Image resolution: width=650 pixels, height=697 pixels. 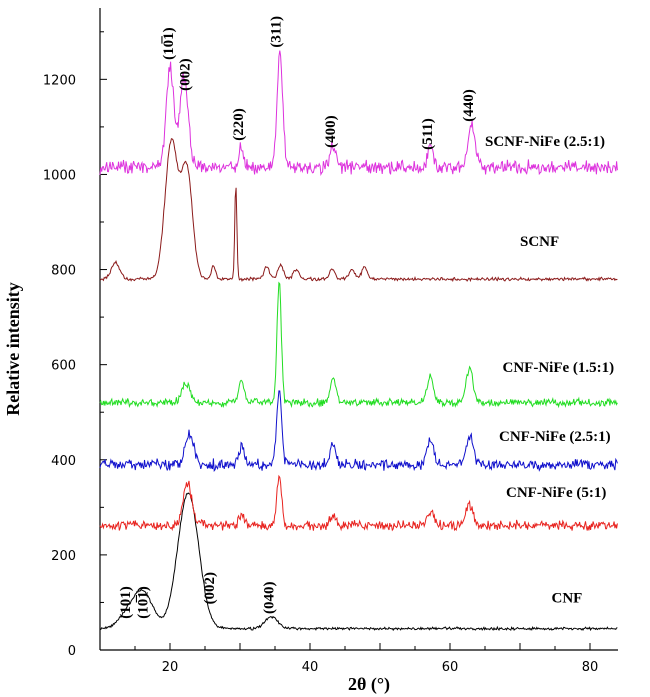 I want to click on series-label: CNF, so click(x=567, y=598).